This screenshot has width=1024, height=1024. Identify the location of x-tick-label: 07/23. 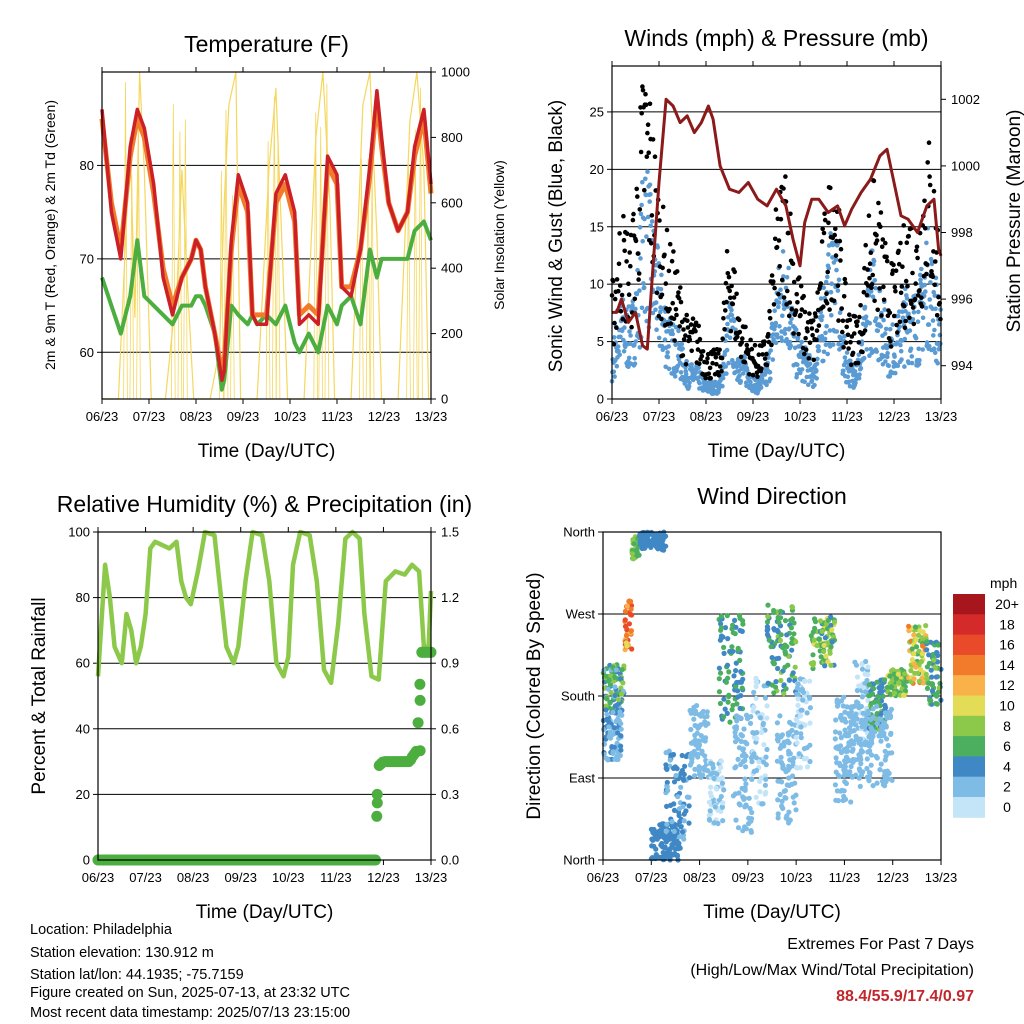
(145, 877).